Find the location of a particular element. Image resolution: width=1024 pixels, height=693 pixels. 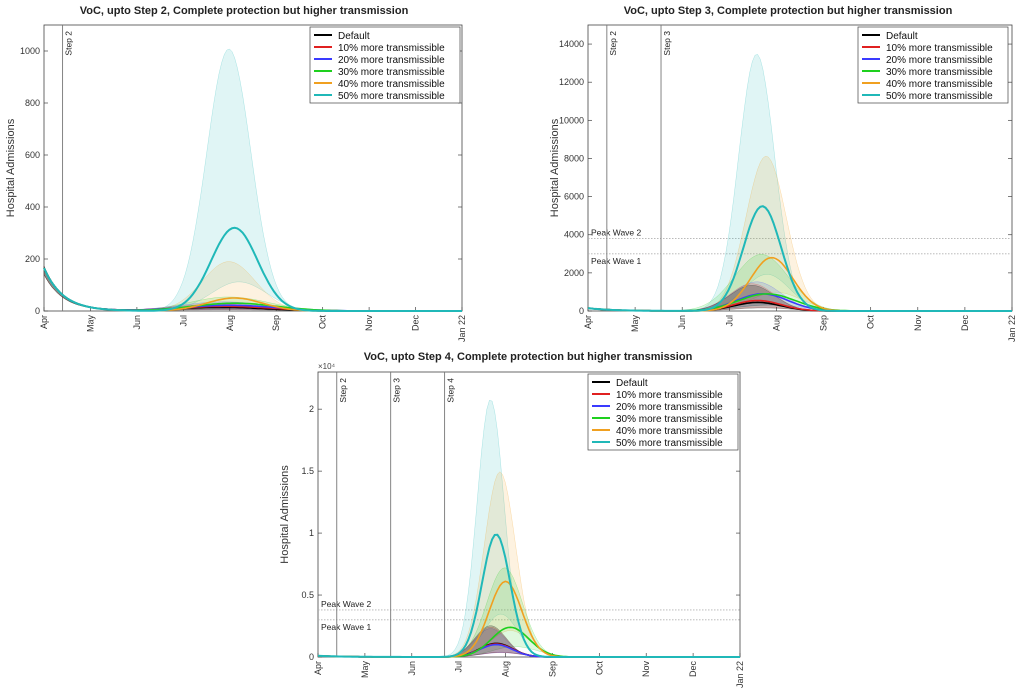

y-tick-label: 1 is located at coordinates (311, 533).